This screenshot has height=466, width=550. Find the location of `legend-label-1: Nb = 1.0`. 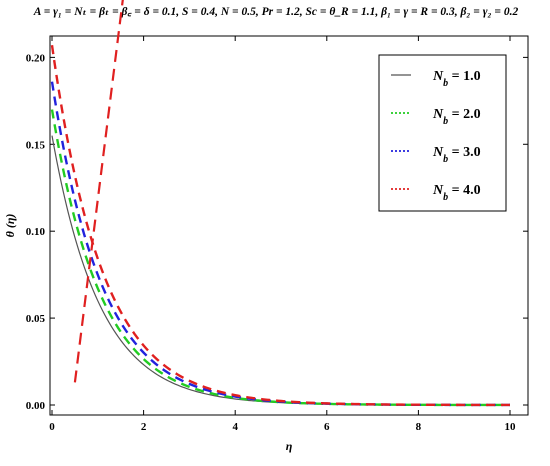

legend-label-1: Nb = 1.0 is located at coordinates (456, 79).